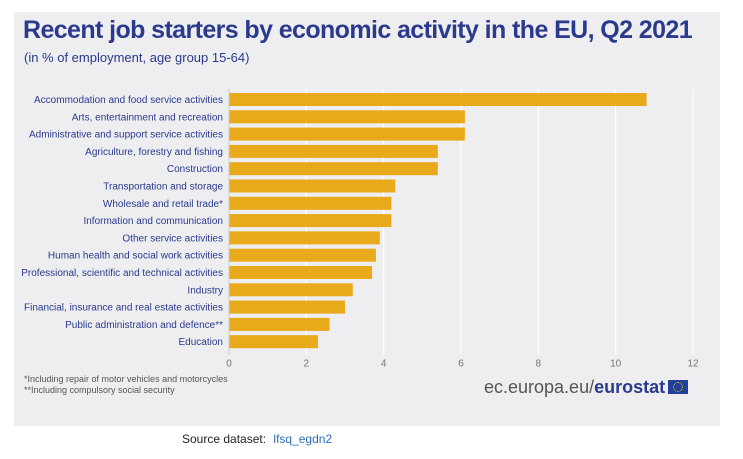 The width and height of the screenshot is (743, 459). I want to click on eu-flag-icon, so click(678, 387).